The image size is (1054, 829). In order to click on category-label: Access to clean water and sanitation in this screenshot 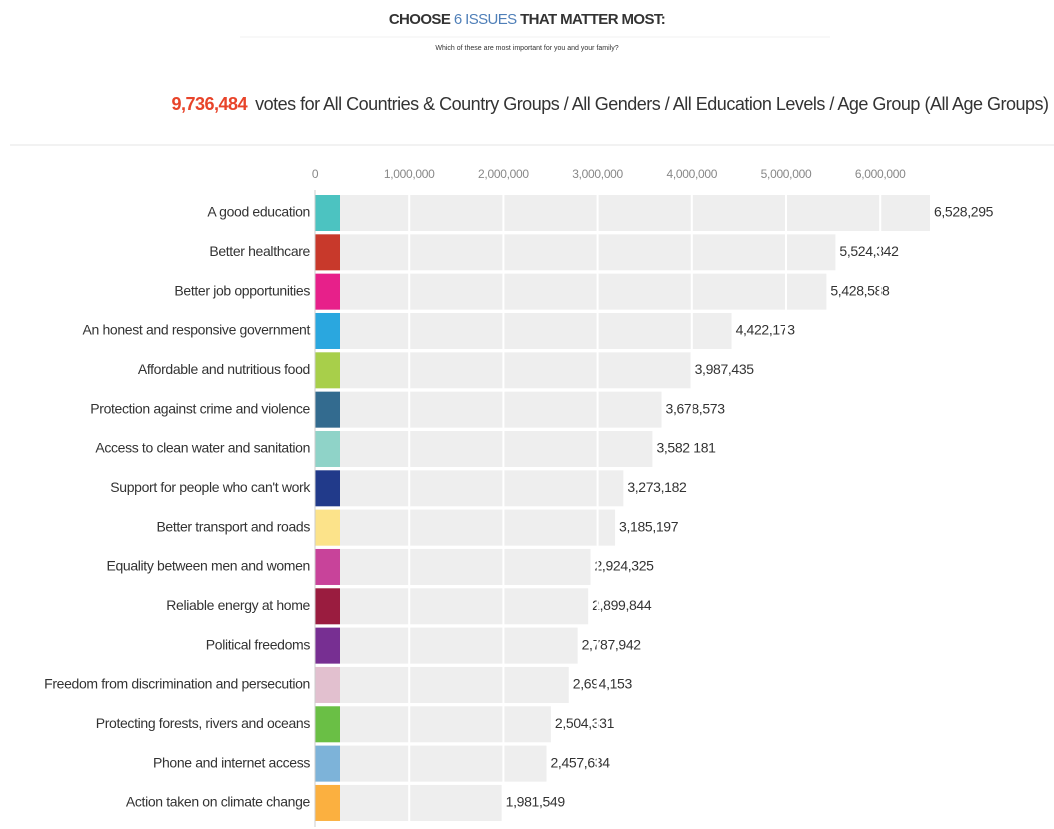, I will do `click(202, 448)`.